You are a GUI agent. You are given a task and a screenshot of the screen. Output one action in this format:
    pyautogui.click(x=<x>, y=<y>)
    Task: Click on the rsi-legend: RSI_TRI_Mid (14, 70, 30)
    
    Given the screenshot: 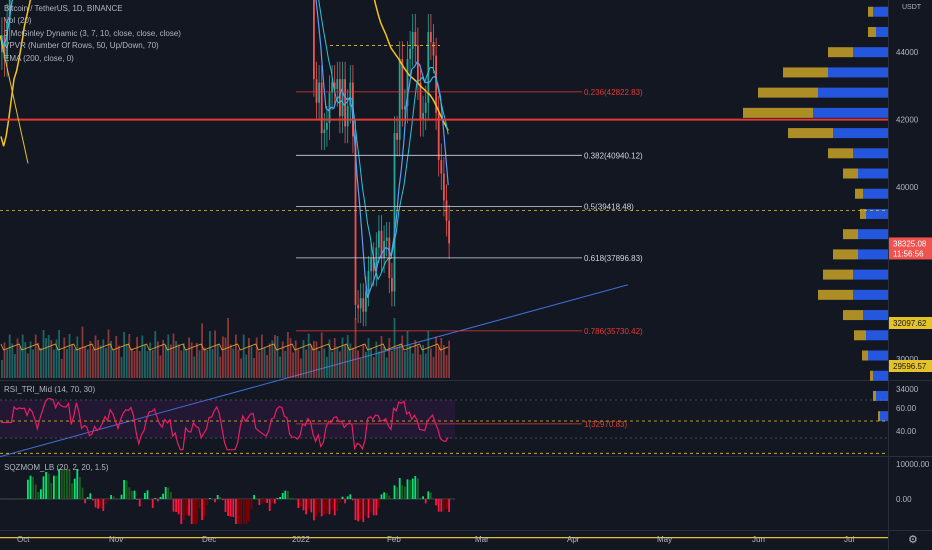 What is the action you would take?
    pyautogui.click(x=50, y=389)
    